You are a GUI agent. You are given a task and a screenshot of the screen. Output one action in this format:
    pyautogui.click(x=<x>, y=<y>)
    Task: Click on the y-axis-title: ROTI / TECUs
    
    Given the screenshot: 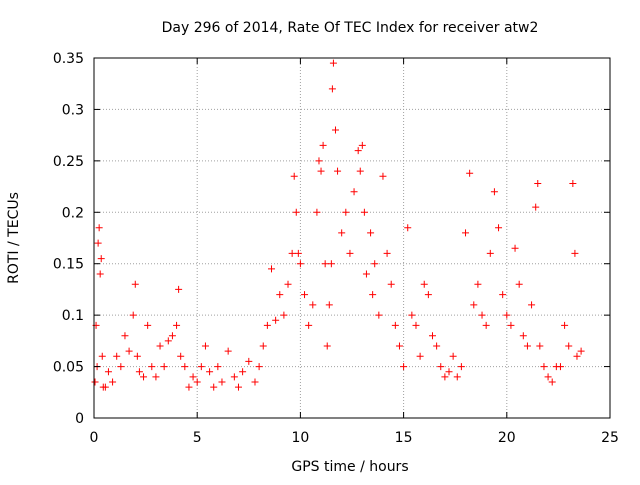 What is the action you would take?
    pyautogui.click(x=14, y=238)
    